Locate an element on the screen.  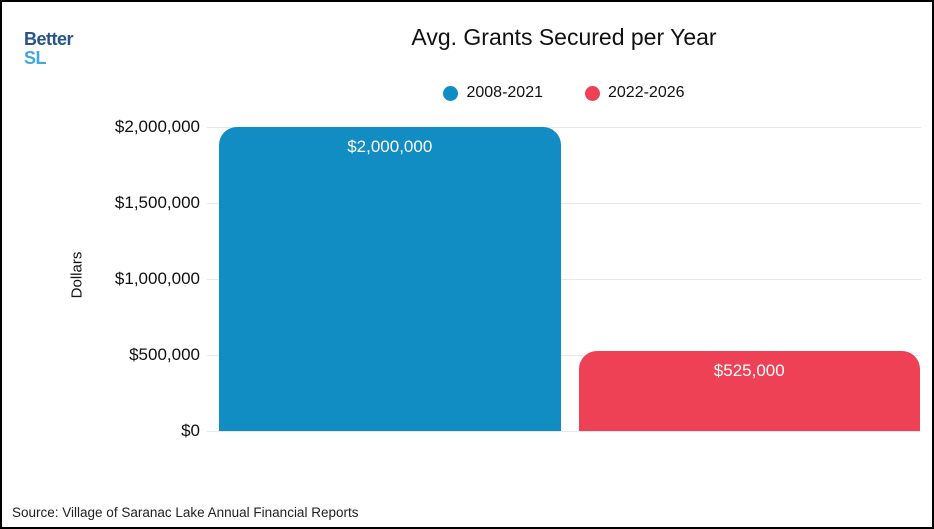
bar-value-label: $525,000 is located at coordinates (749, 371).